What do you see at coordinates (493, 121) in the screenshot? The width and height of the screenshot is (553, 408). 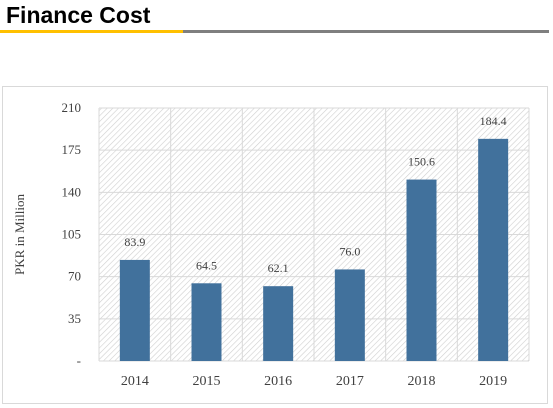 I see `data-label-2019: 184.4` at bounding box center [493, 121].